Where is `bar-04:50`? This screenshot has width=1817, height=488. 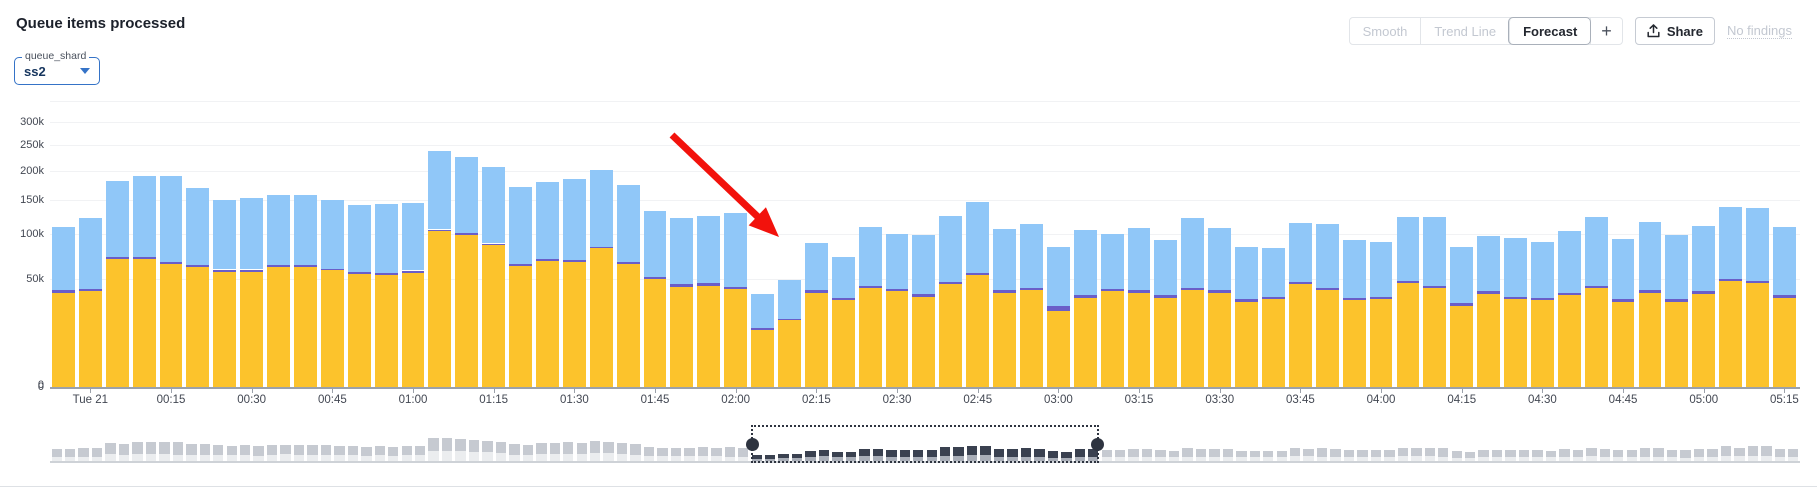
bar-04:50 is located at coordinates (1650, 304).